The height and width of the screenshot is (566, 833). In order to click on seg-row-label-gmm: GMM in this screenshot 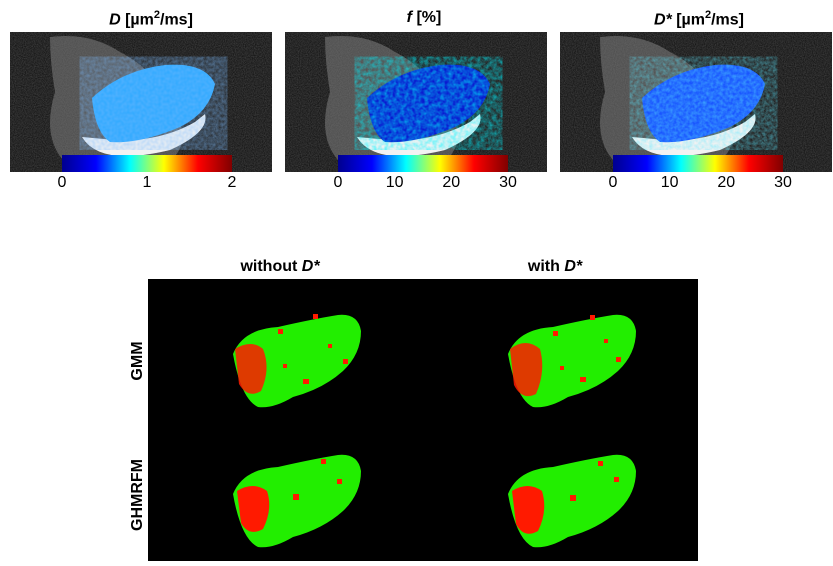, I will do `click(137, 361)`.